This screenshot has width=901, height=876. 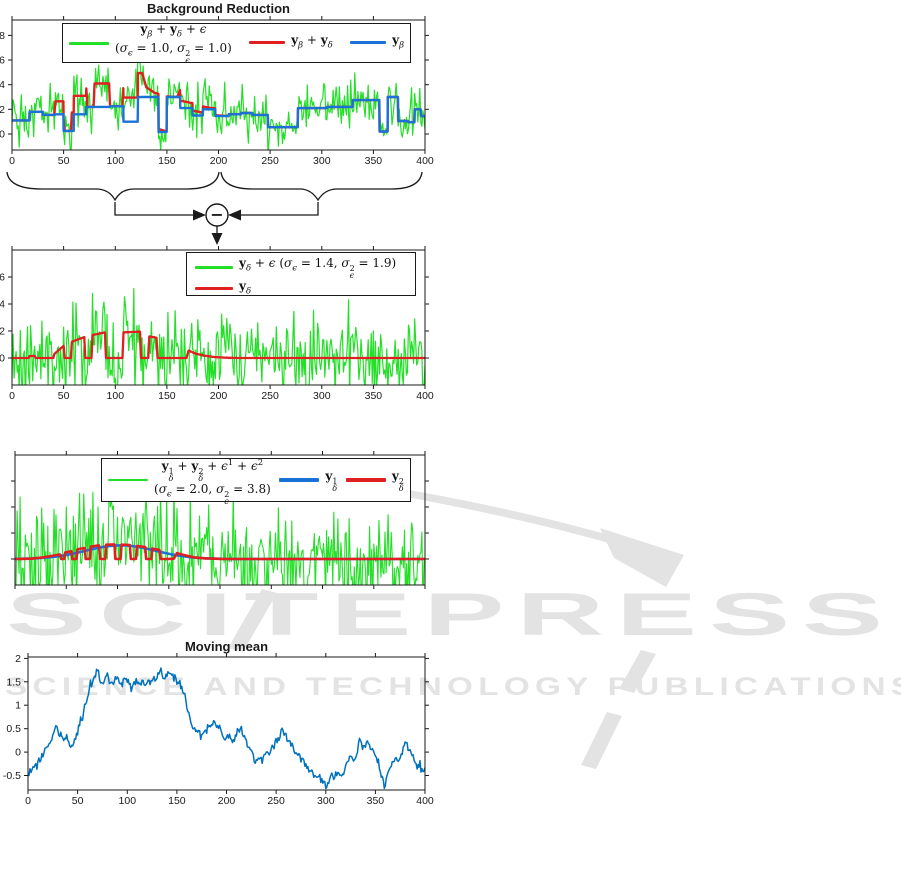 What do you see at coordinates (218, 345) in the screenshot?
I see `series-y_delta` at bounding box center [218, 345].